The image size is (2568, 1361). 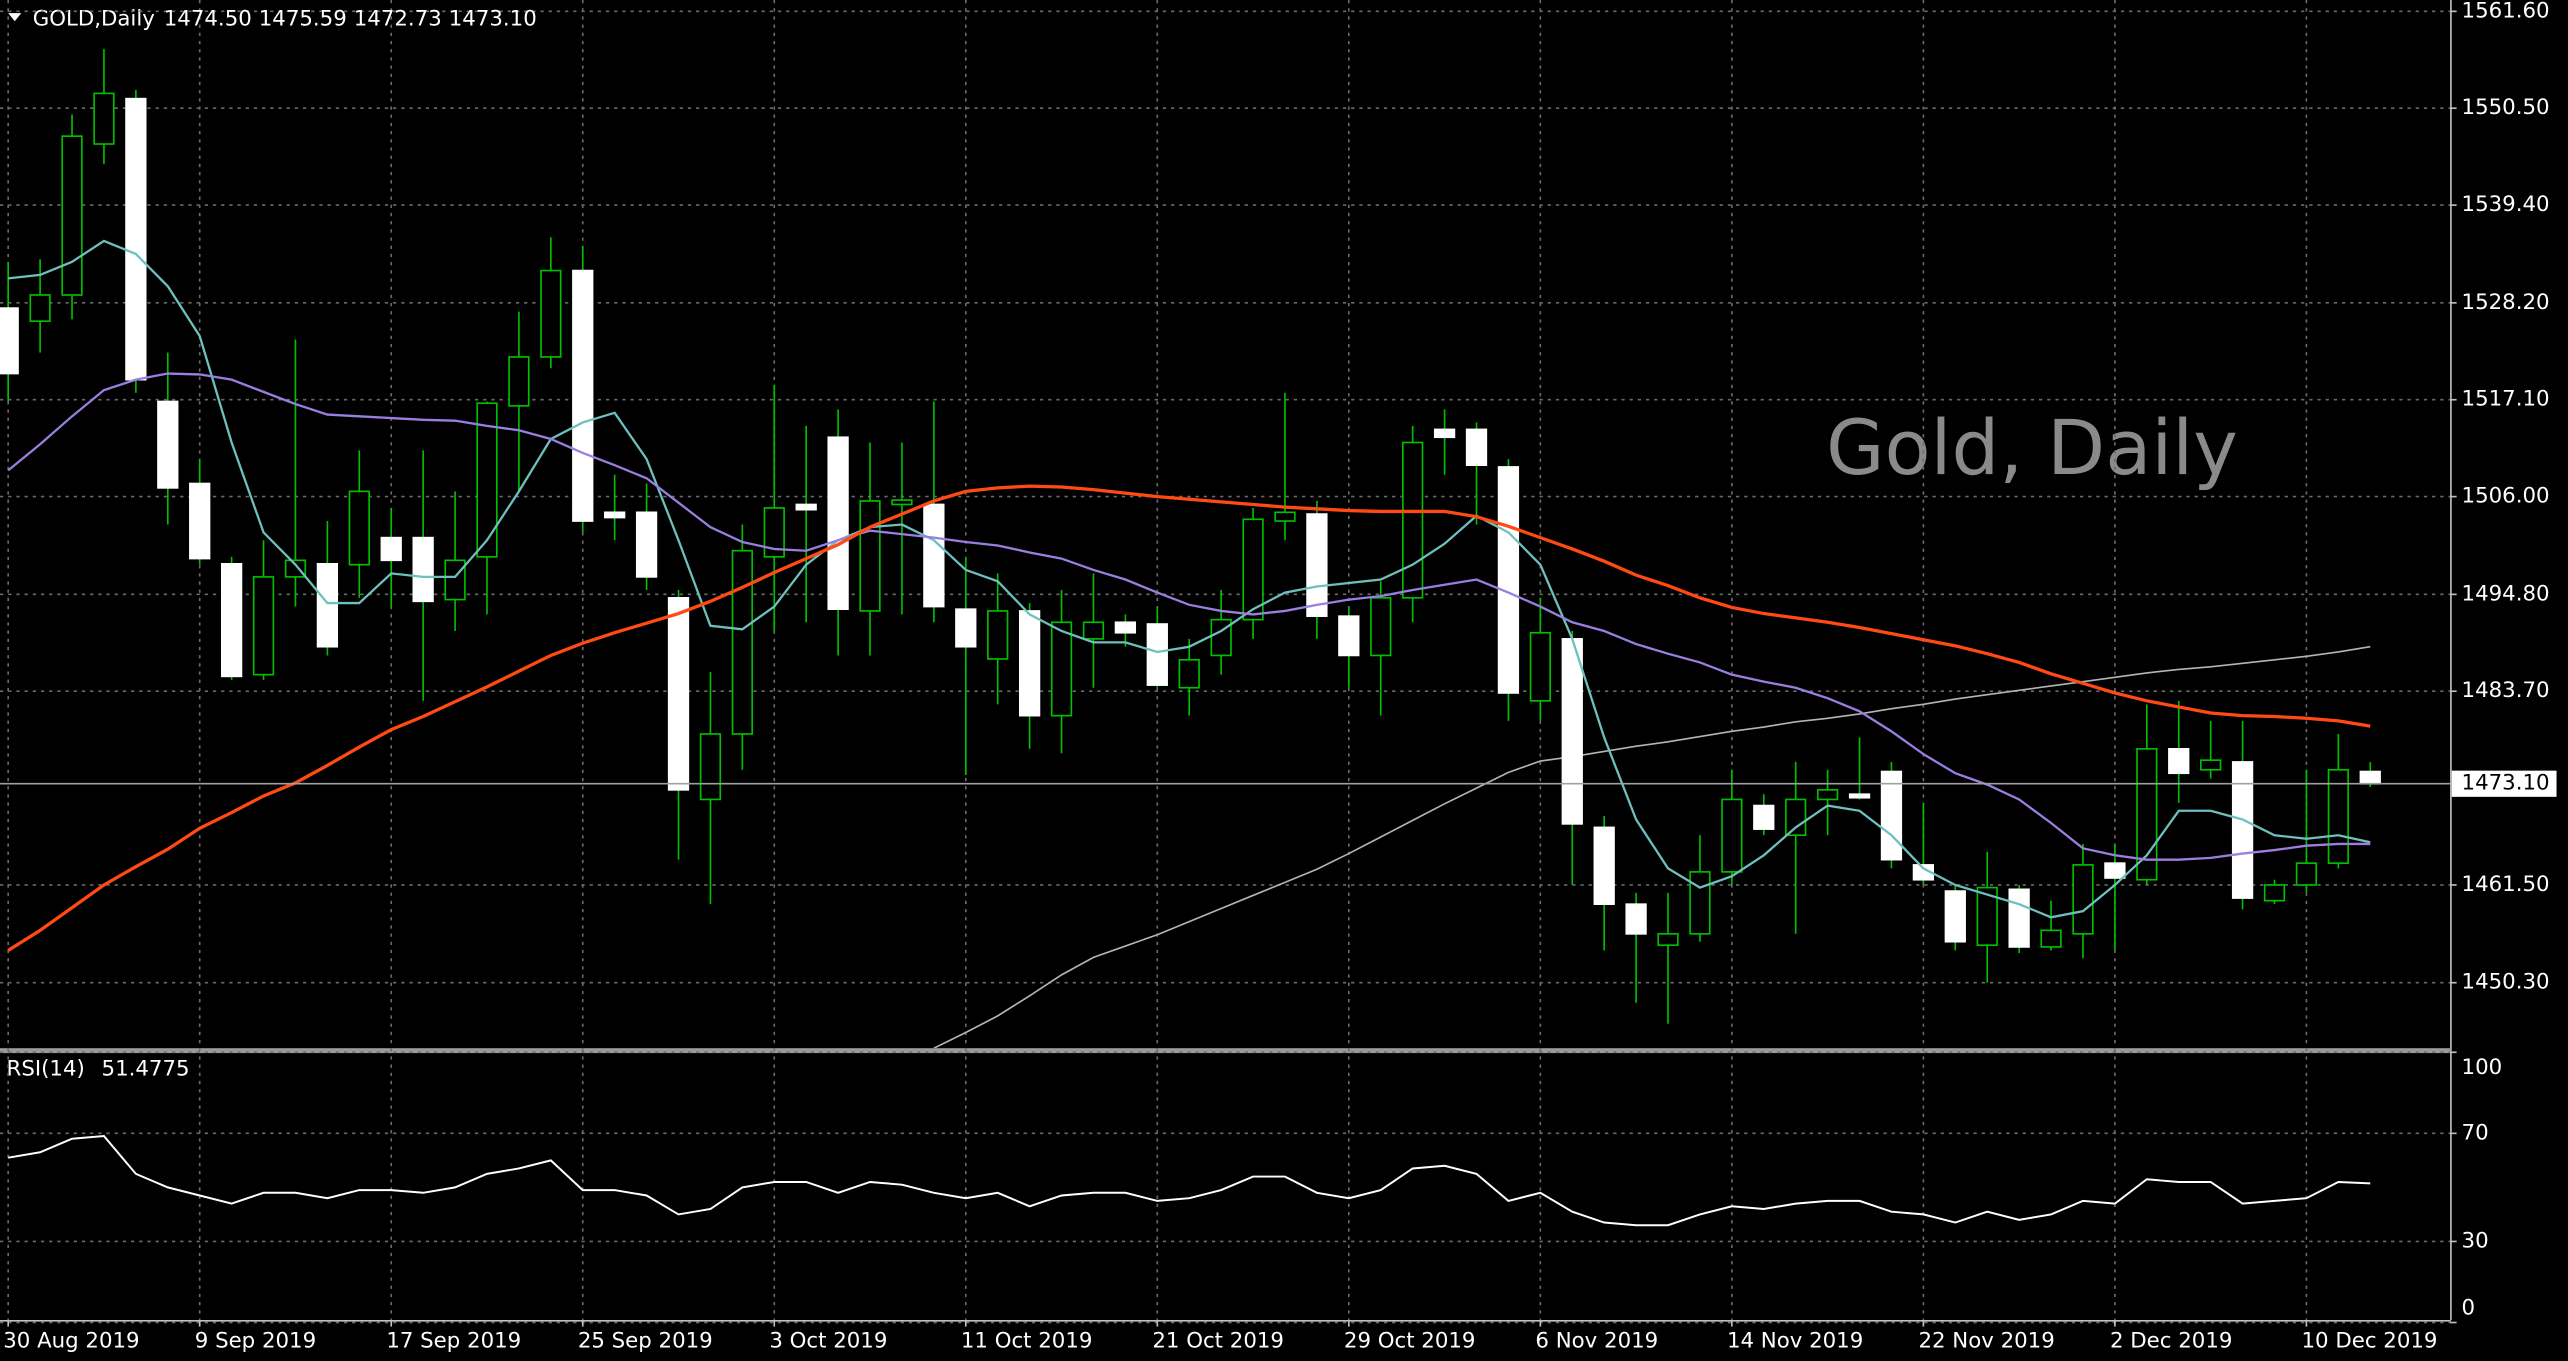 What do you see at coordinates (2506, 107) in the screenshot?
I see `y-tick-label: 1550.50` at bounding box center [2506, 107].